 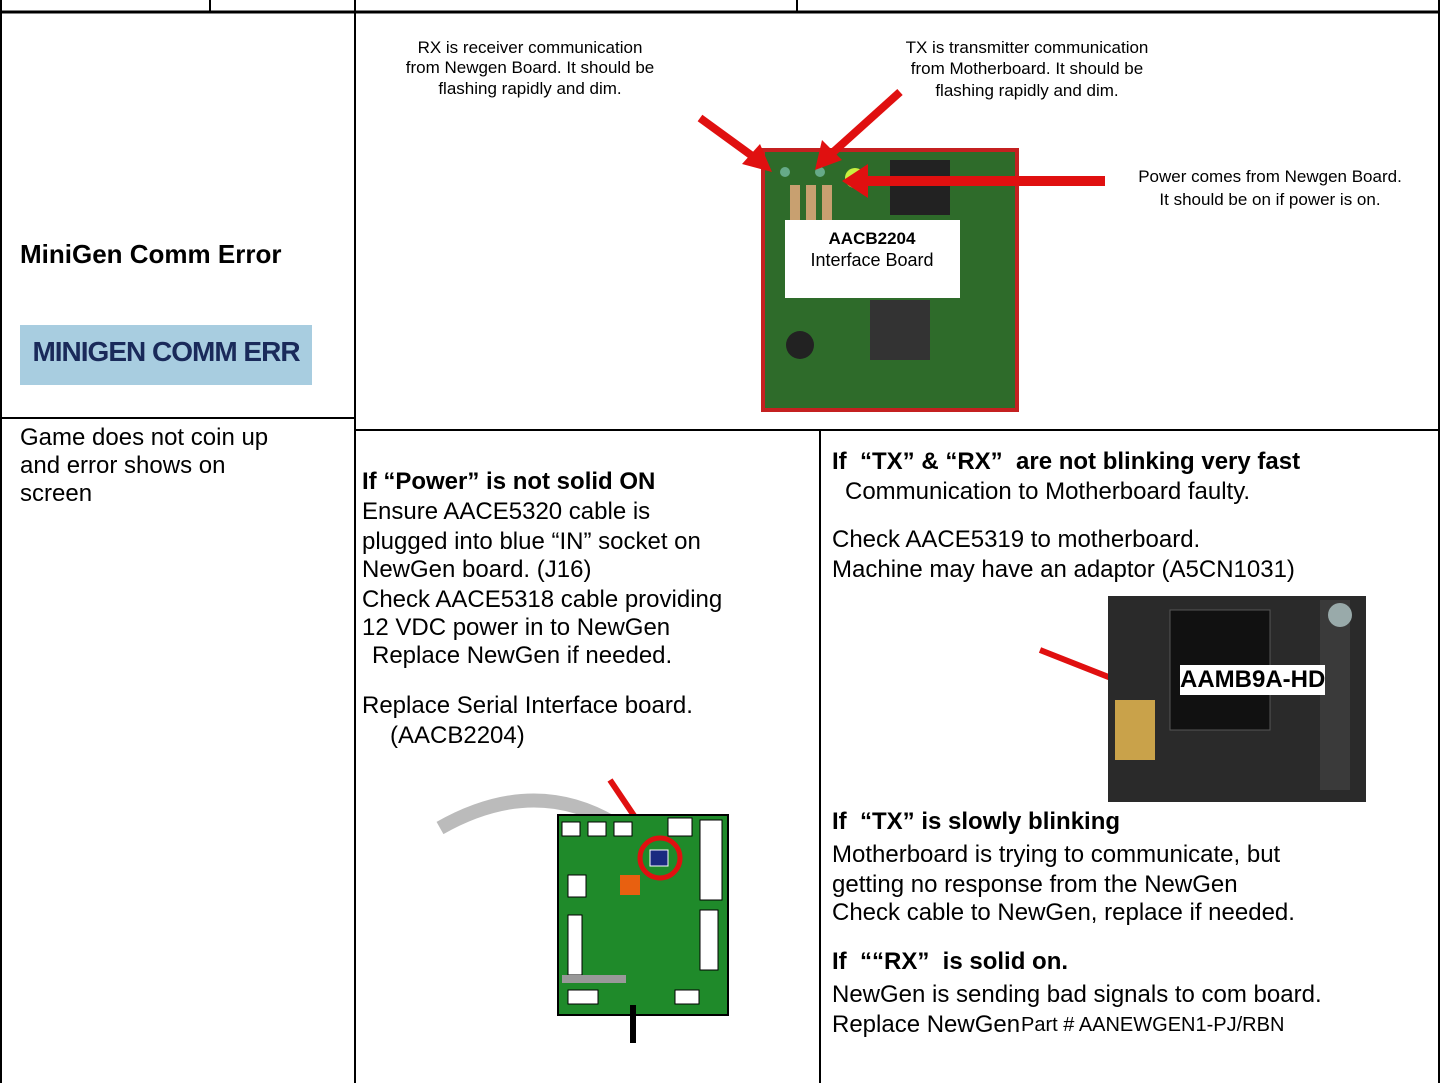 I want to click on board-name: Interface Board, so click(x=872, y=260).